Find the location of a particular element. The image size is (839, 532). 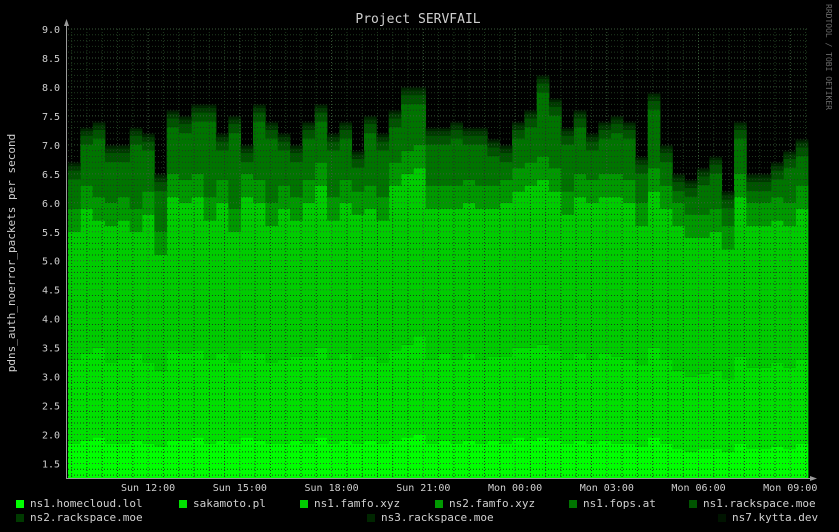

y-tick-label: 2.0 is located at coordinates (51, 436).